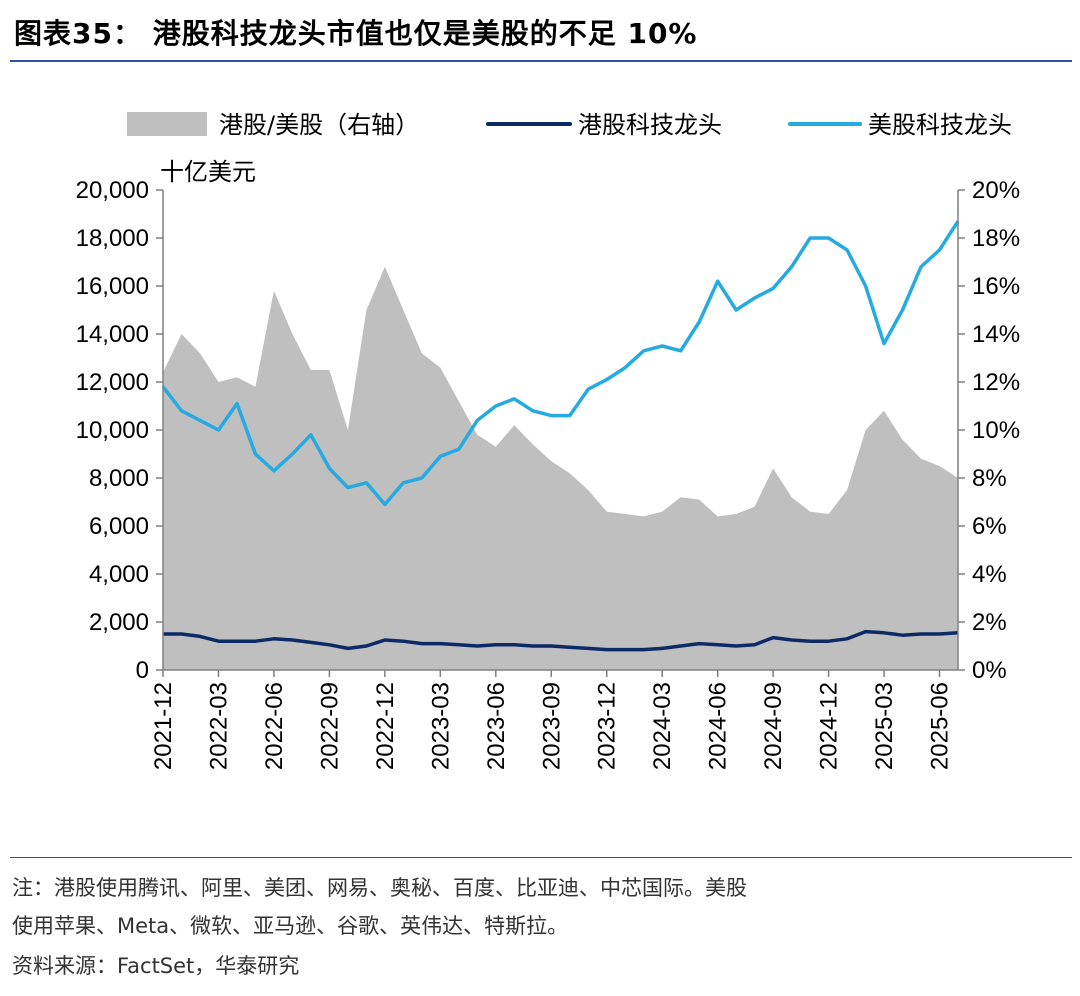 Image resolution: width=1080 pixels, height=996 pixels. I want to click on right-tick-label: 20%, so click(996, 190).